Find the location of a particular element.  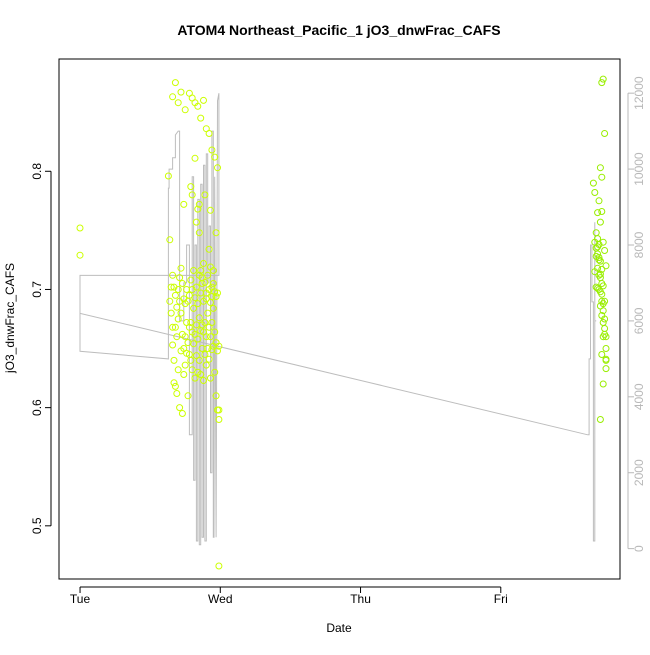

y-tick-label: 0.5 is located at coordinates (37, 525).